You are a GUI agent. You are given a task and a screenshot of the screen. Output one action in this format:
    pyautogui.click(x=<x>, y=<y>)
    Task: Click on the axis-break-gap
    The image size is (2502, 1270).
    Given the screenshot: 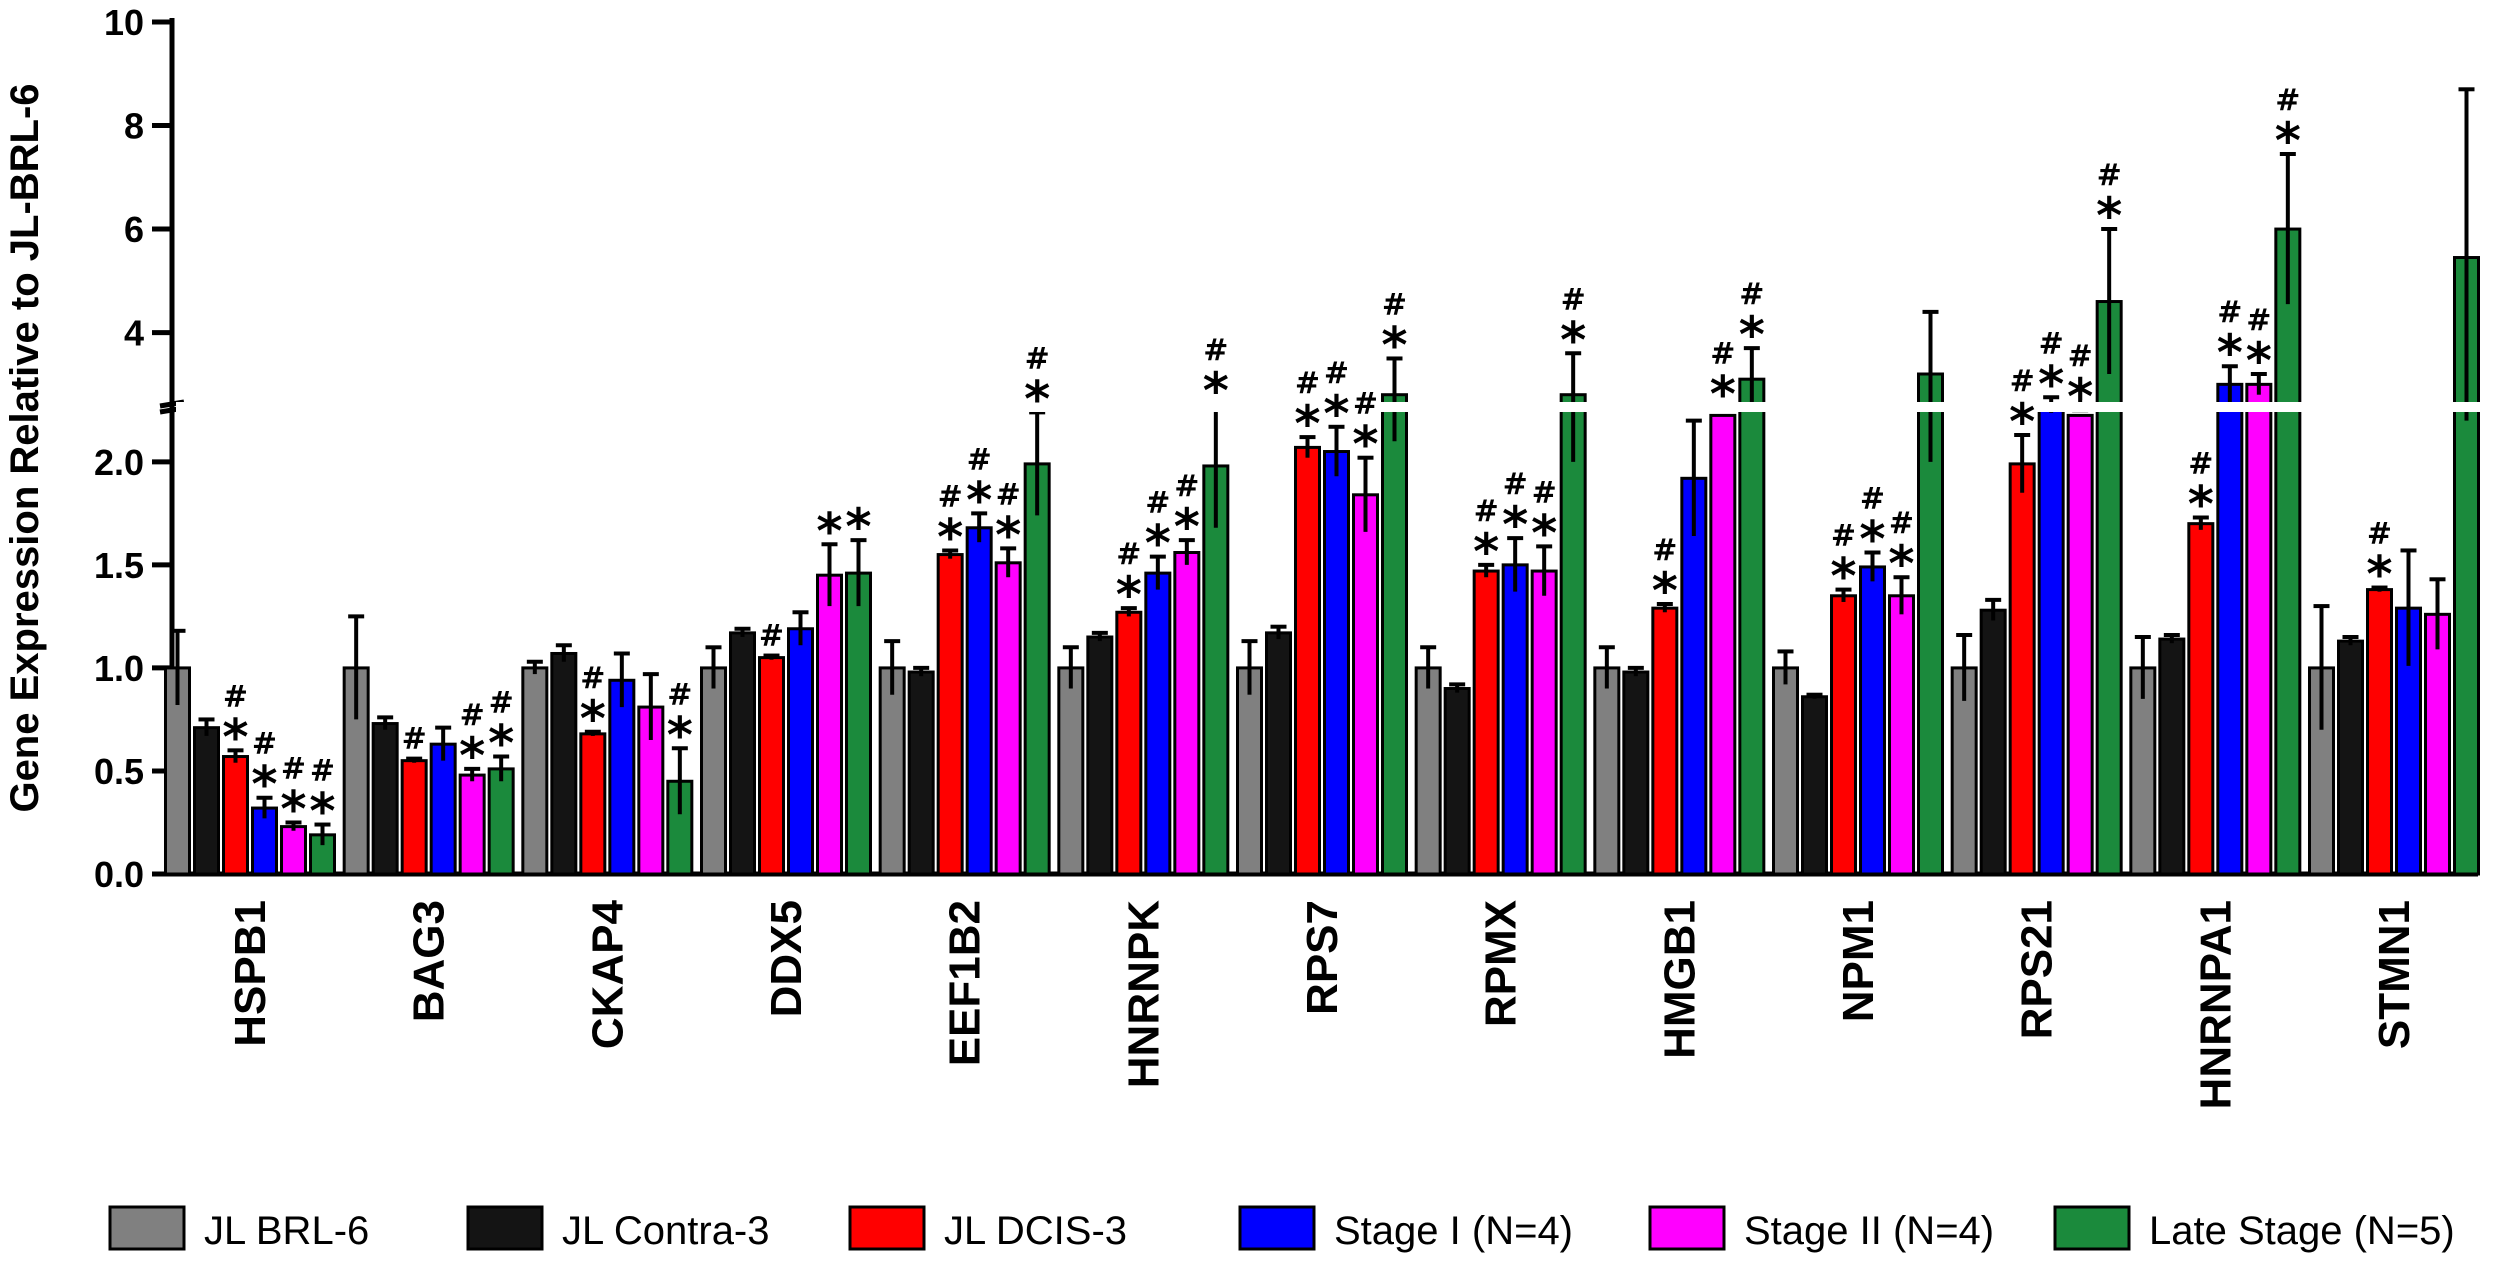 What is the action you would take?
    pyautogui.click(x=1329, y=407)
    